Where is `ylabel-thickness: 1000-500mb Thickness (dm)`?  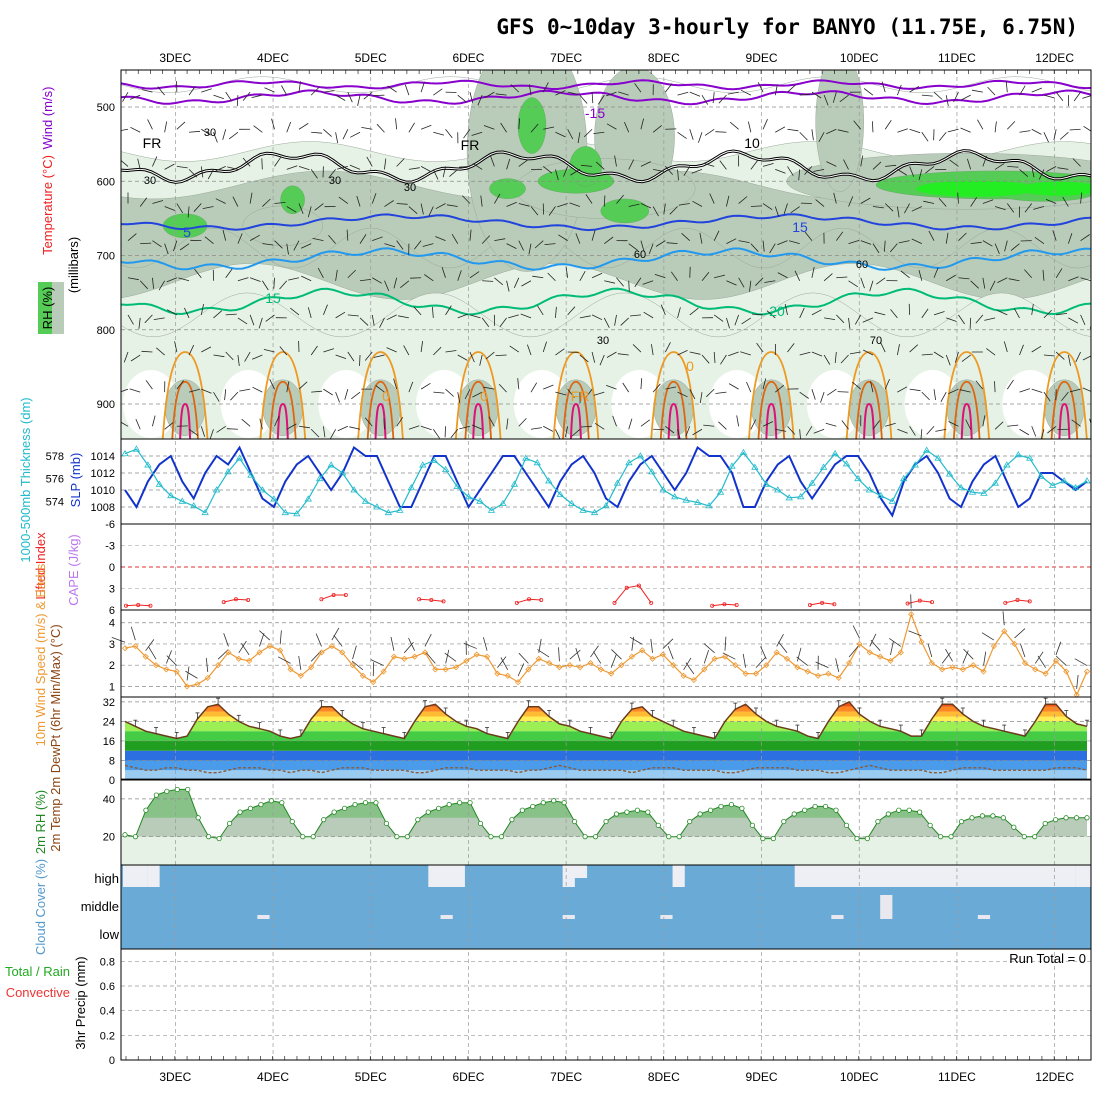 ylabel-thickness: 1000-500mb Thickness (dm) is located at coordinates (25, 479).